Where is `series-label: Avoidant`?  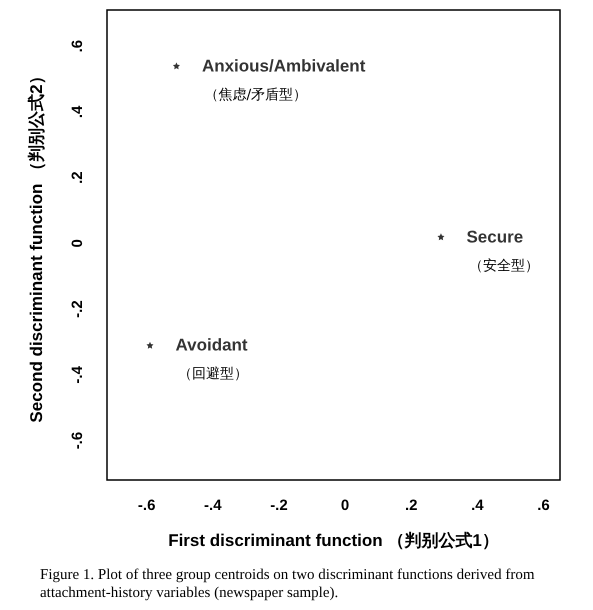
series-label: Avoidant is located at coordinates (211, 345).